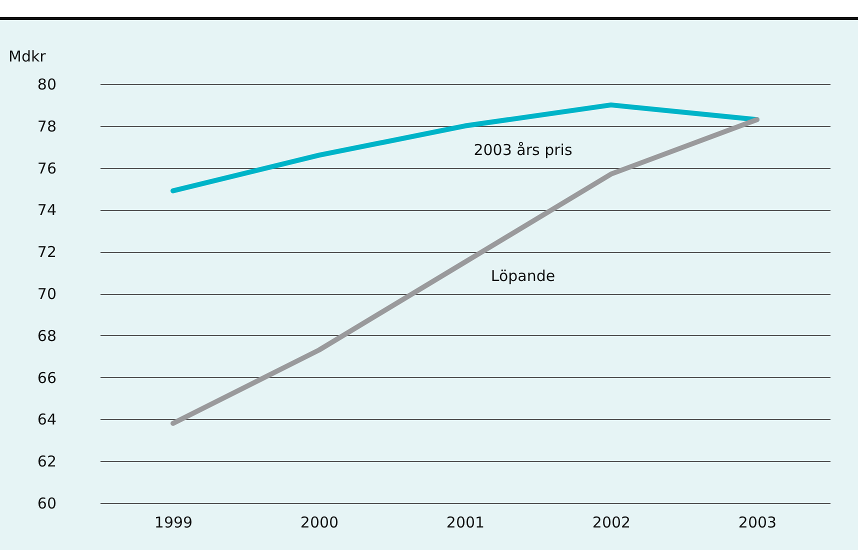 The width and height of the screenshot is (858, 550). I want to click on y-tick-label: 74, so click(46, 210).